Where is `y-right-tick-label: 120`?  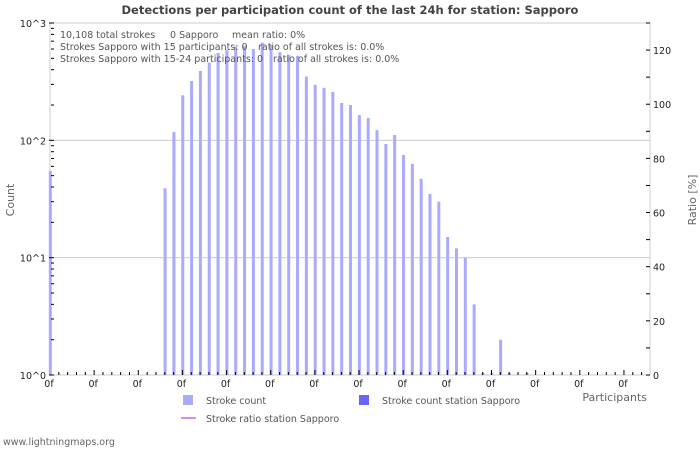 y-right-tick-label: 120 is located at coordinates (662, 51).